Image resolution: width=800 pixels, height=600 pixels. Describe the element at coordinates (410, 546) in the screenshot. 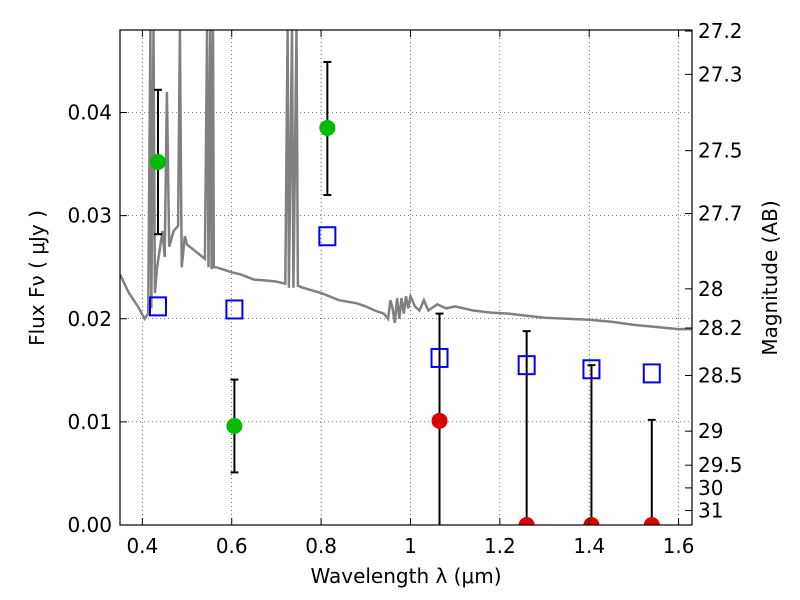

I see `x-tick-label: 1` at that location.